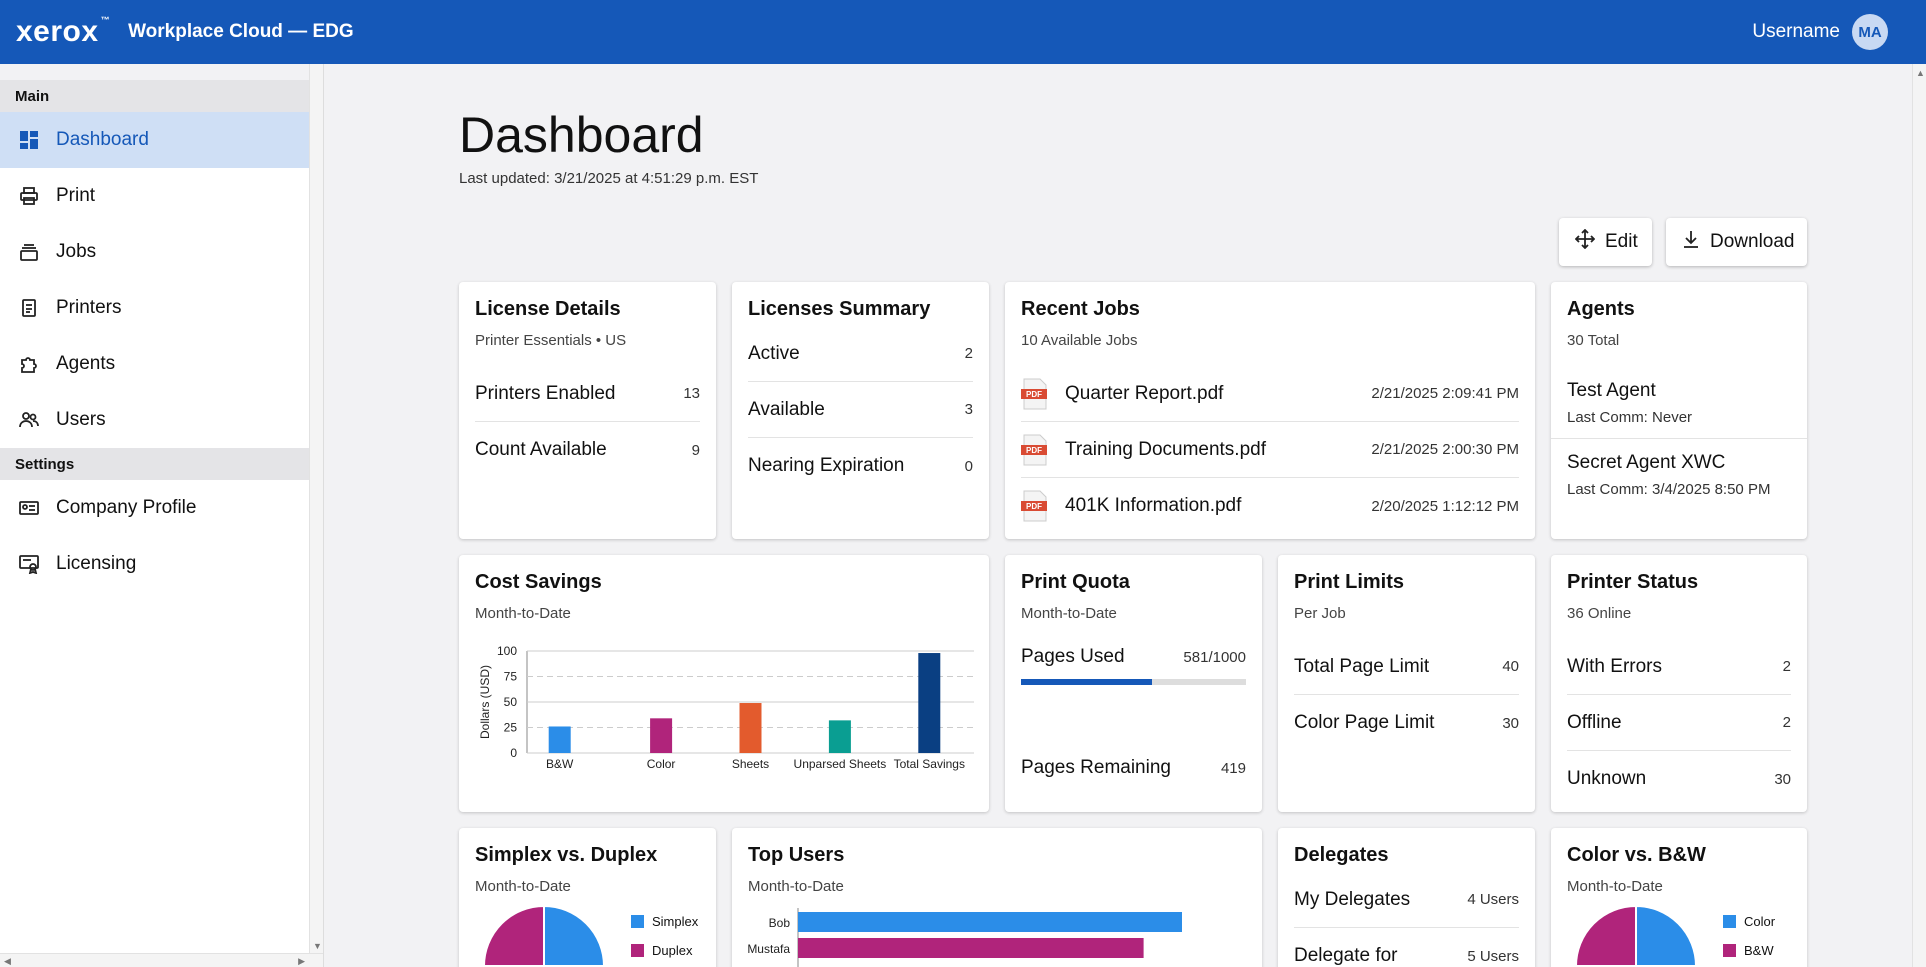 This screenshot has width=1926, height=967. What do you see at coordinates (161, 252) in the screenshot?
I see `sidebar-item-jobs: Jobs` at bounding box center [161, 252].